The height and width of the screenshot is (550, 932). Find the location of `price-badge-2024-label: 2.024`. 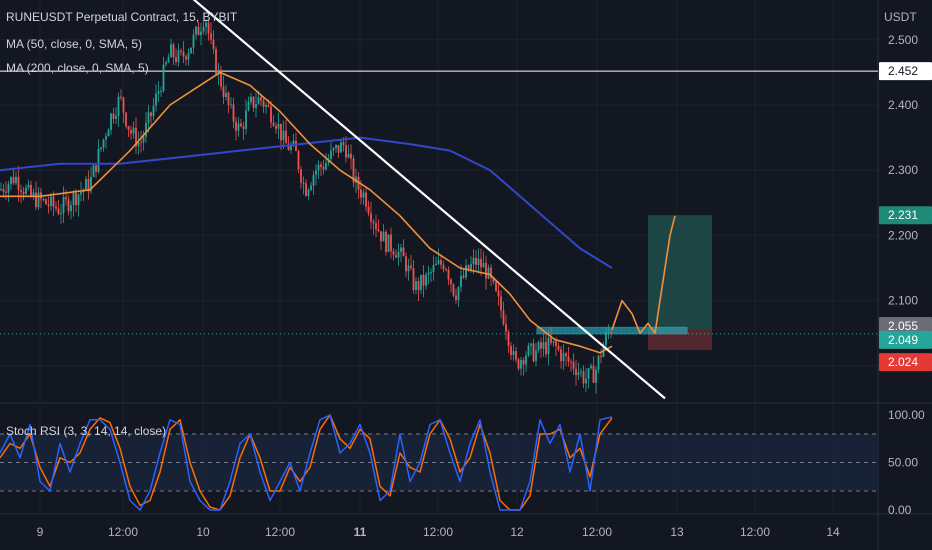

price-badge-2024-label: 2.024 is located at coordinates (903, 362).